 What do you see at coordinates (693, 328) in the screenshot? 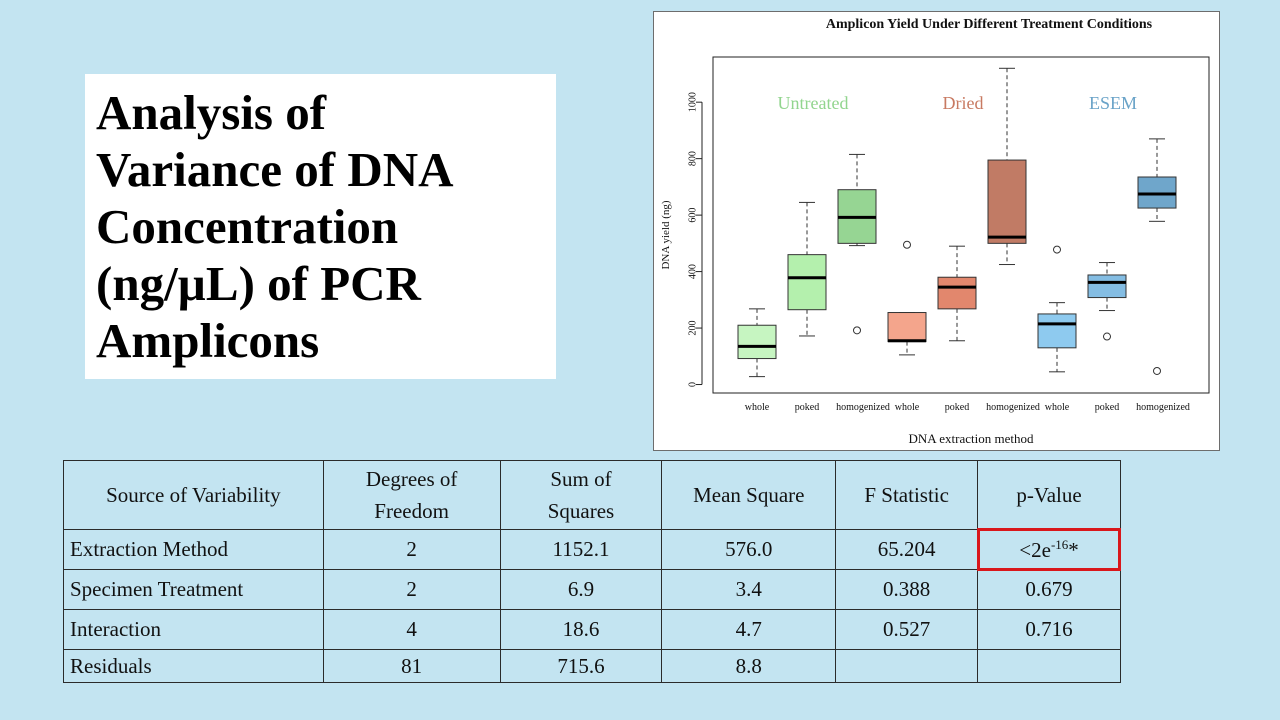
I see `y-tick-label: 200` at bounding box center [693, 328].